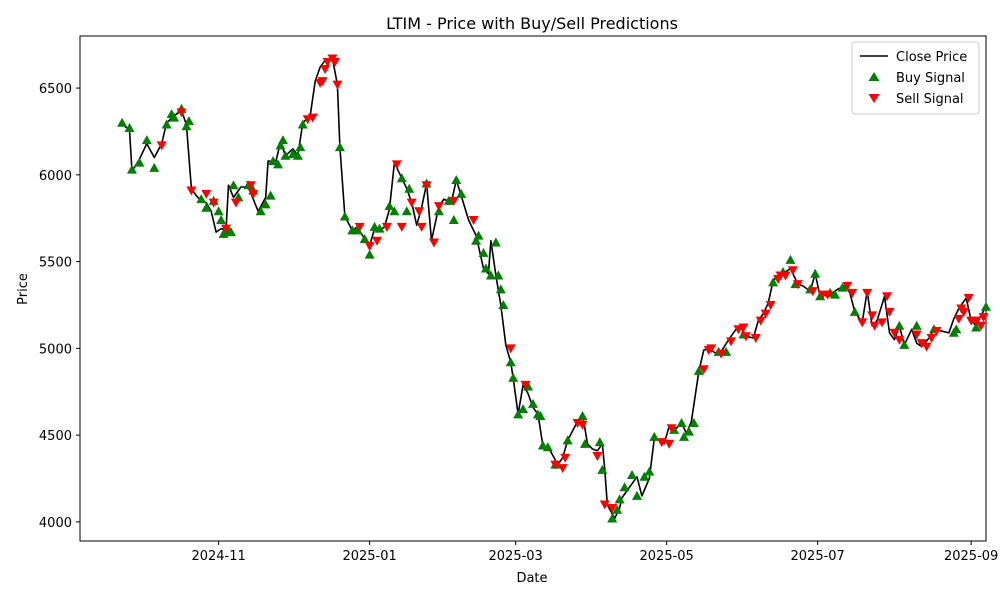 This screenshot has width=1000, height=600. Describe the element at coordinates (55, 89) in the screenshot. I see `y-tick-label: 6500` at that location.